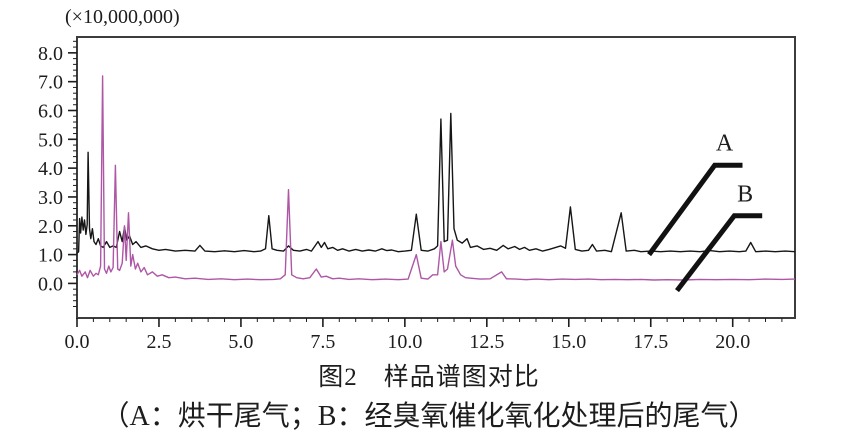 This screenshot has width=858, height=448. What do you see at coordinates (50, 111) in the screenshot?
I see `y-axis-tick-label: 6.0` at bounding box center [50, 111].